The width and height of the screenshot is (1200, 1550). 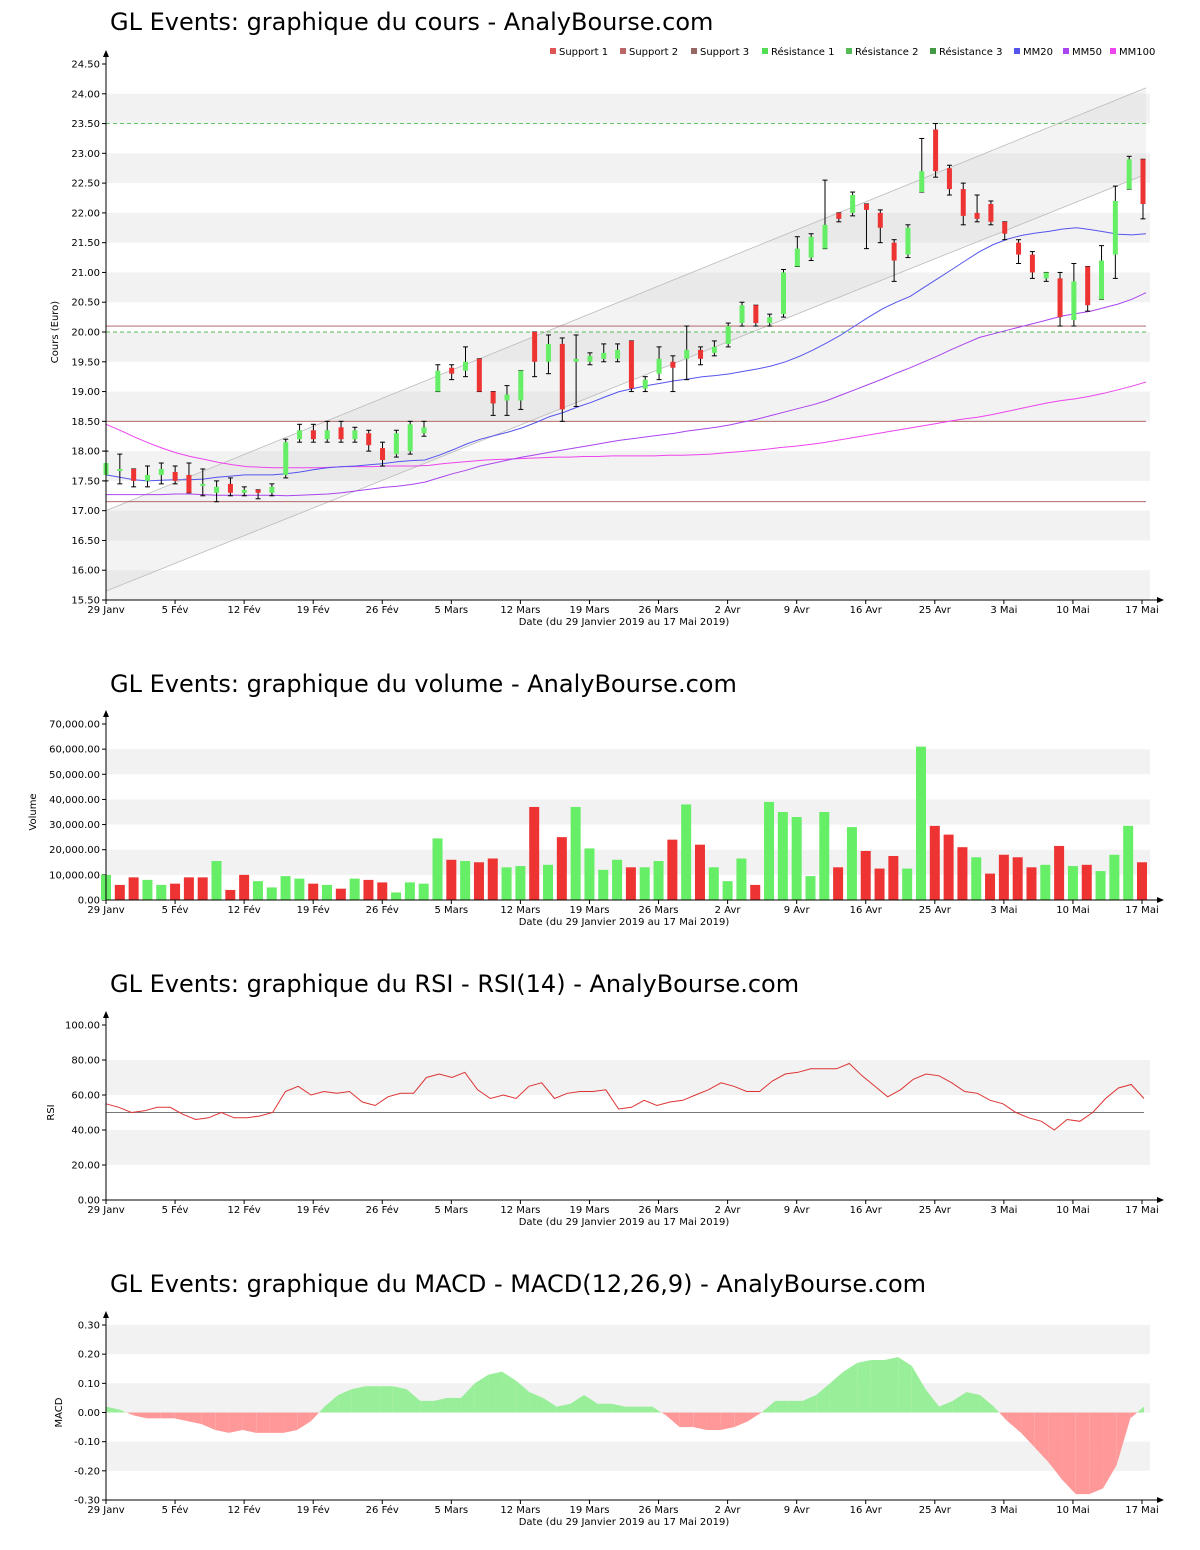 I want to click on y-tick-label: 23.50, so click(x=85, y=124).